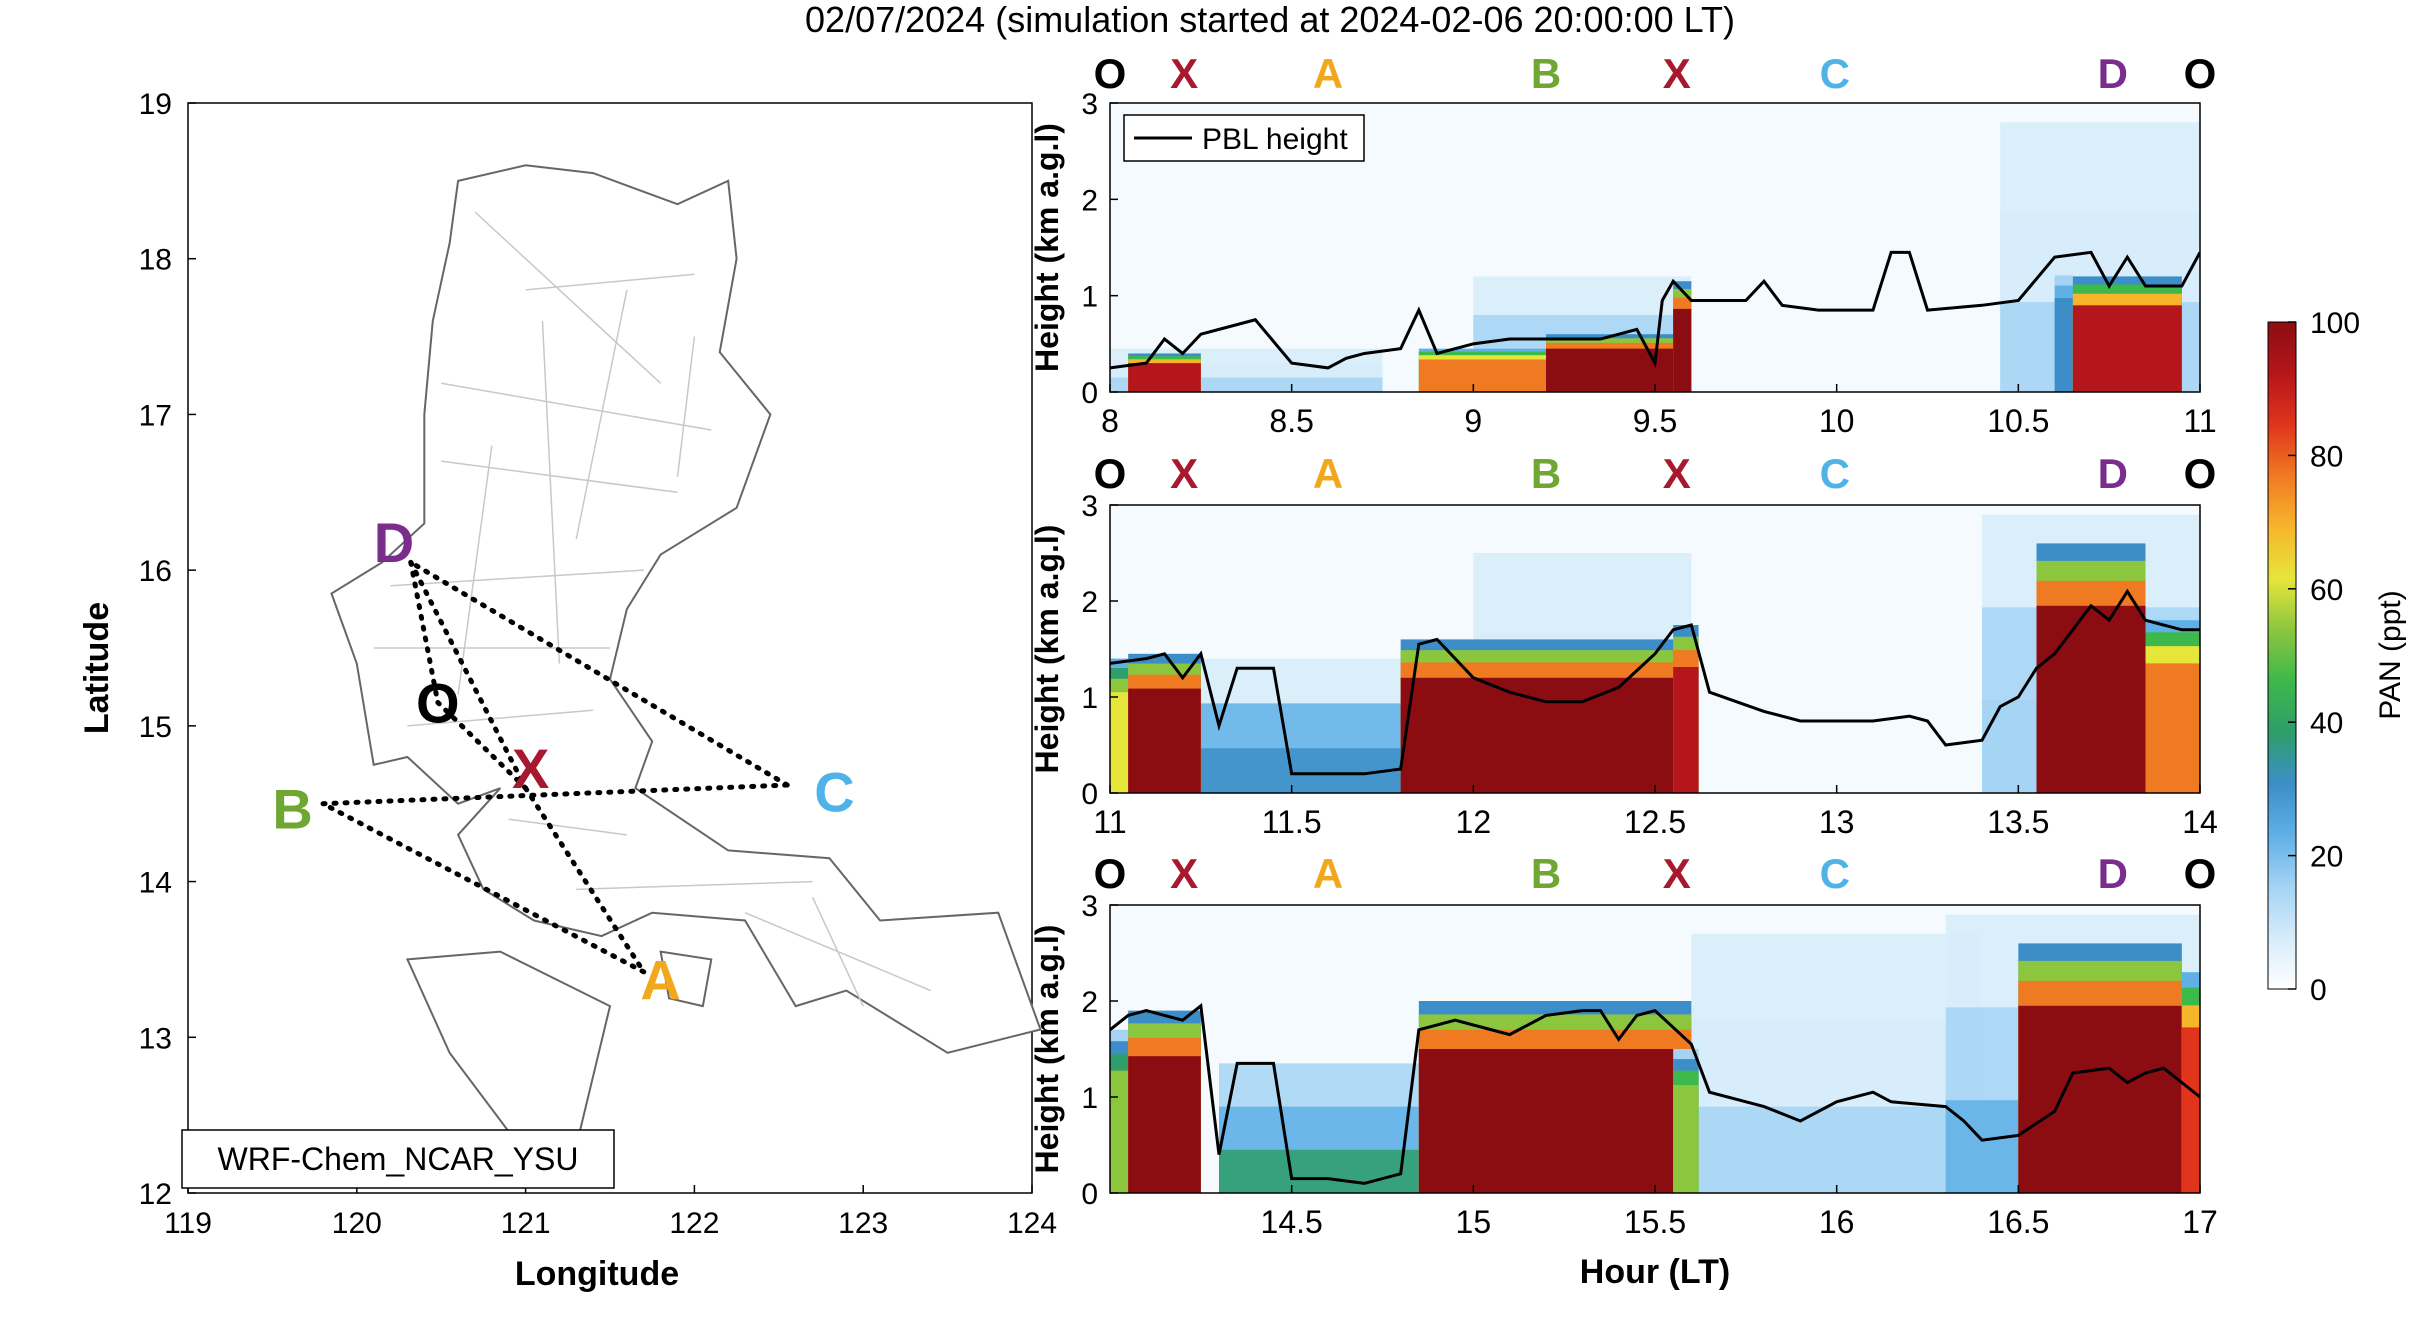 The height and width of the screenshot is (1328, 2422). What do you see at coordinates (694, 1223) in the screenshot?
I see `map-x-tick-label: 122` at bounding box center [694, 1223].